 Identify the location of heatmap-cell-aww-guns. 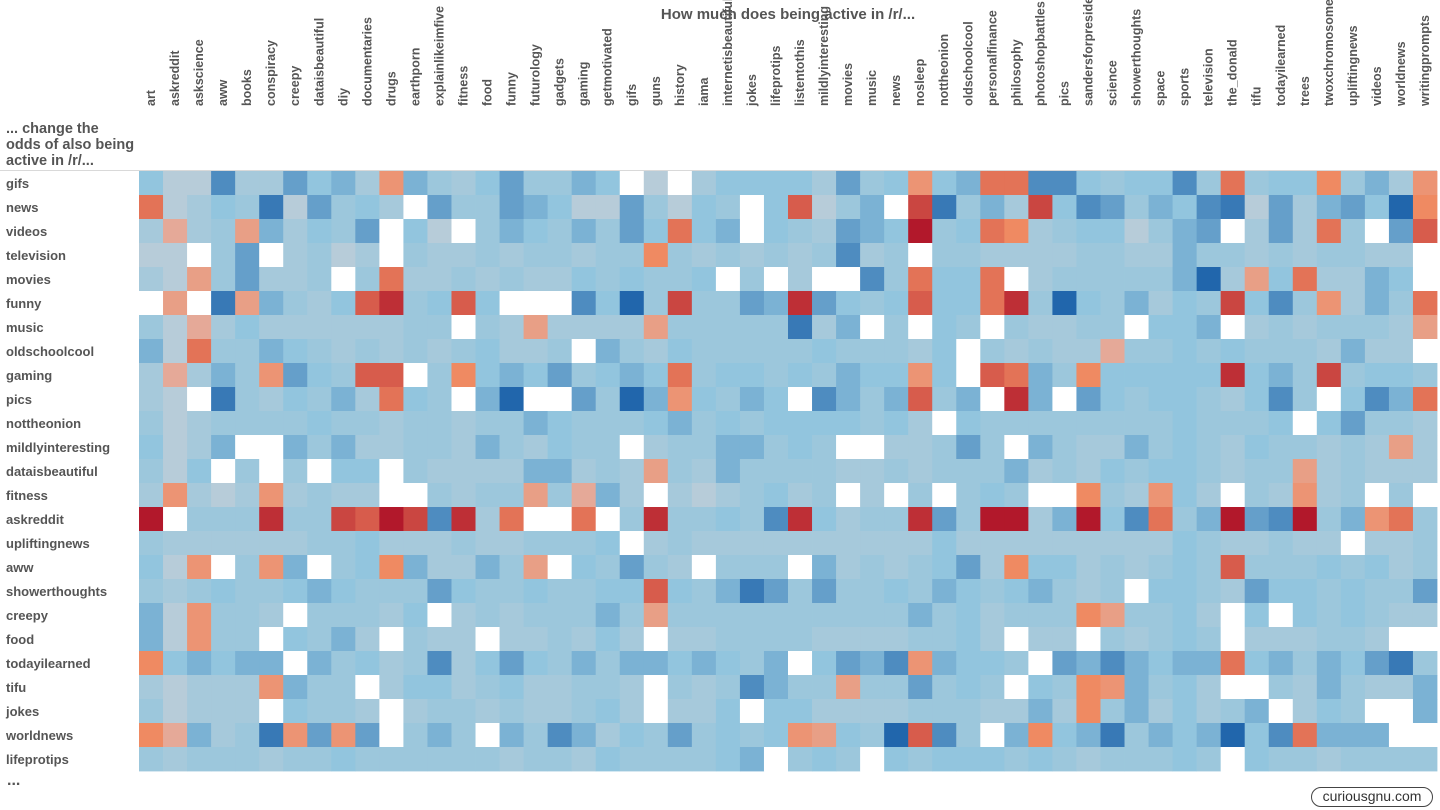
(656, 567).